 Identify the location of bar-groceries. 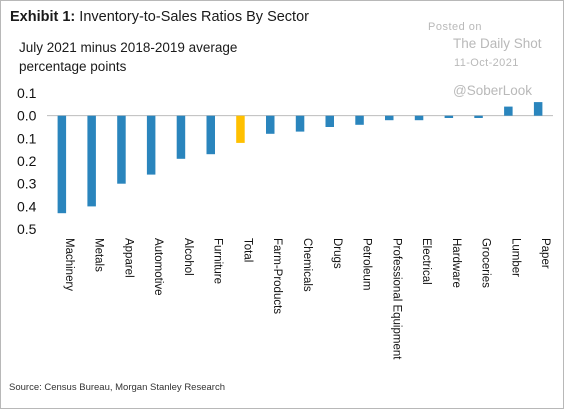
(478, 116).